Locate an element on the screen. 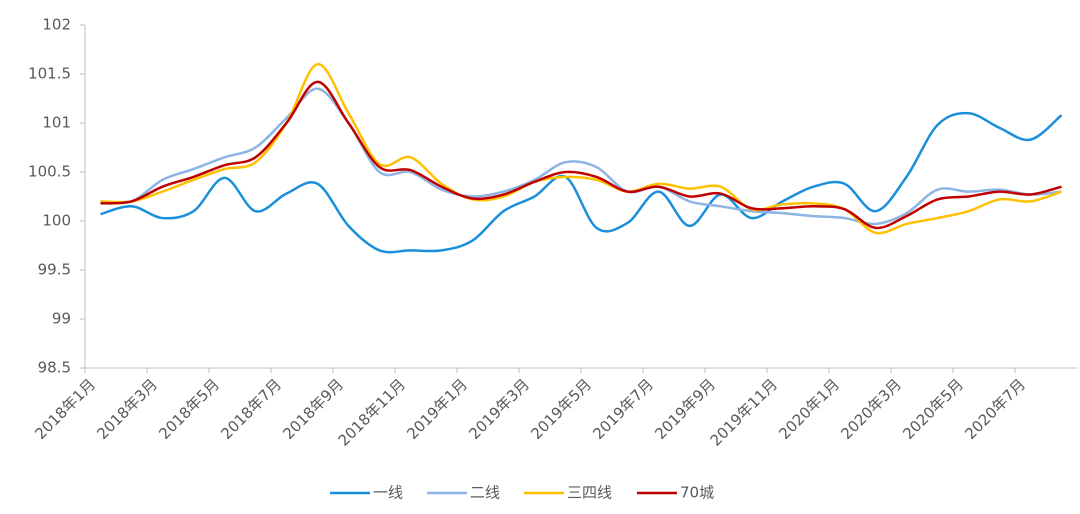 The width and height of the screenshot is (1080, 514). x-tick-label: 2018年11月 is located at coordinates (372, 412).